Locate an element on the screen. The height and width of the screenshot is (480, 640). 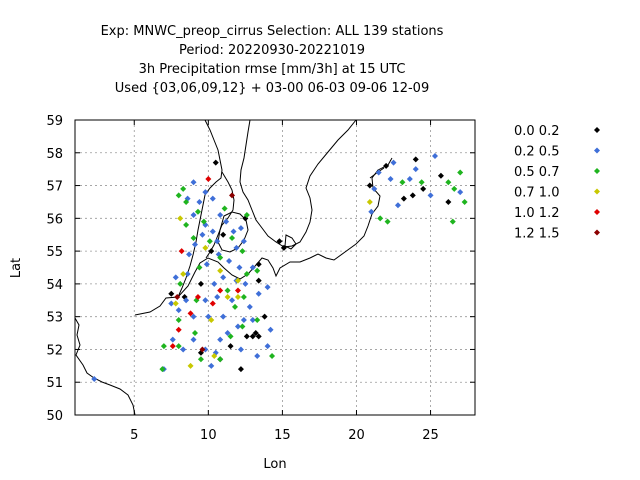
y-tick-label: 51 is located at coordinates (54, 383).